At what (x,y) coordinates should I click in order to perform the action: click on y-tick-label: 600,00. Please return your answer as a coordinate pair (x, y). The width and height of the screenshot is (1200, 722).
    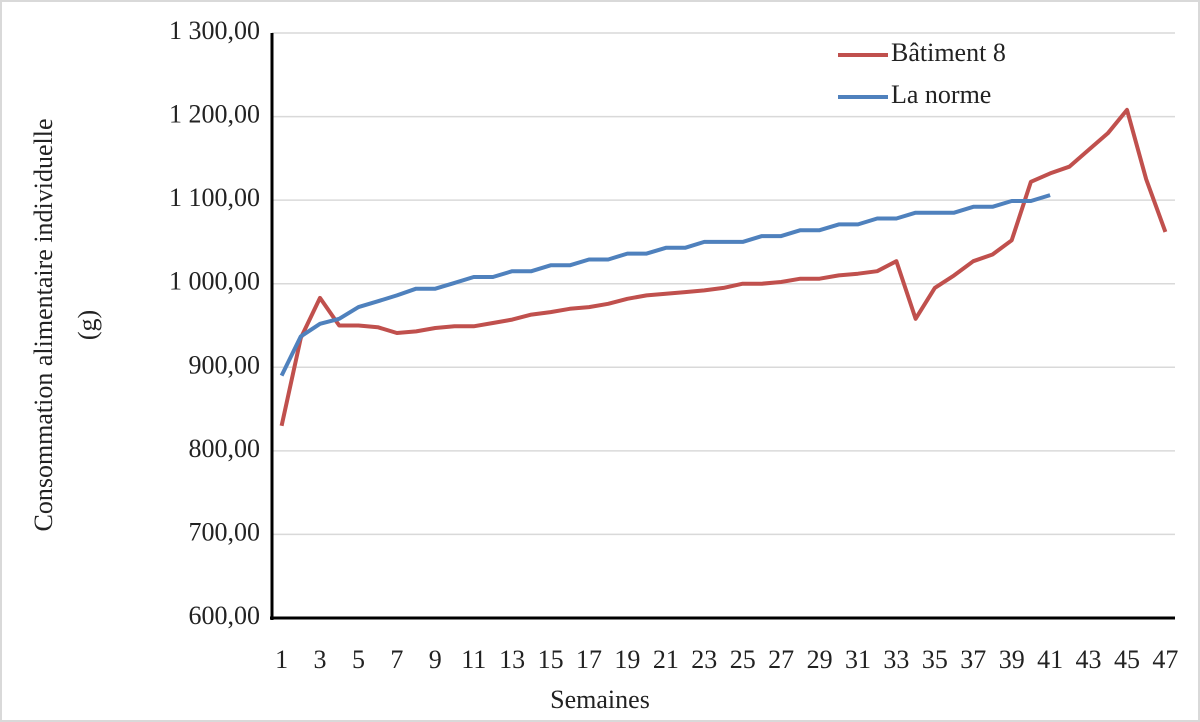
    Looking at the image, I should click on (225, 615).